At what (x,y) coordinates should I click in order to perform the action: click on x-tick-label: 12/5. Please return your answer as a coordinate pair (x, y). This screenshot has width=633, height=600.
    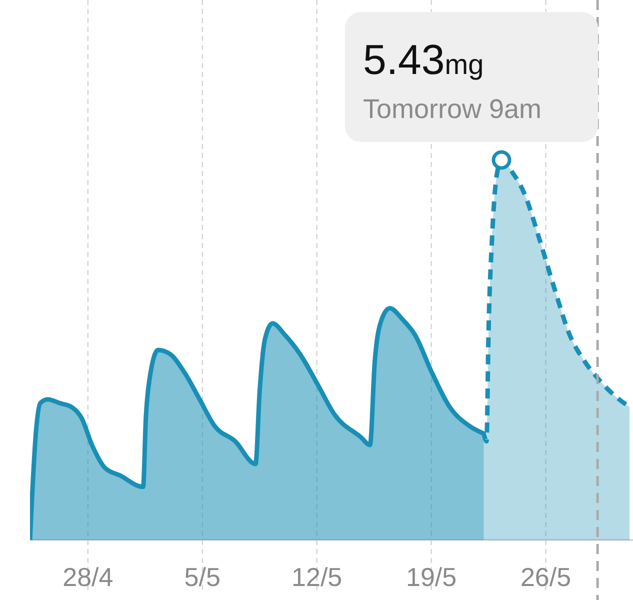
    Looking at the image, I should click on (317, 577).